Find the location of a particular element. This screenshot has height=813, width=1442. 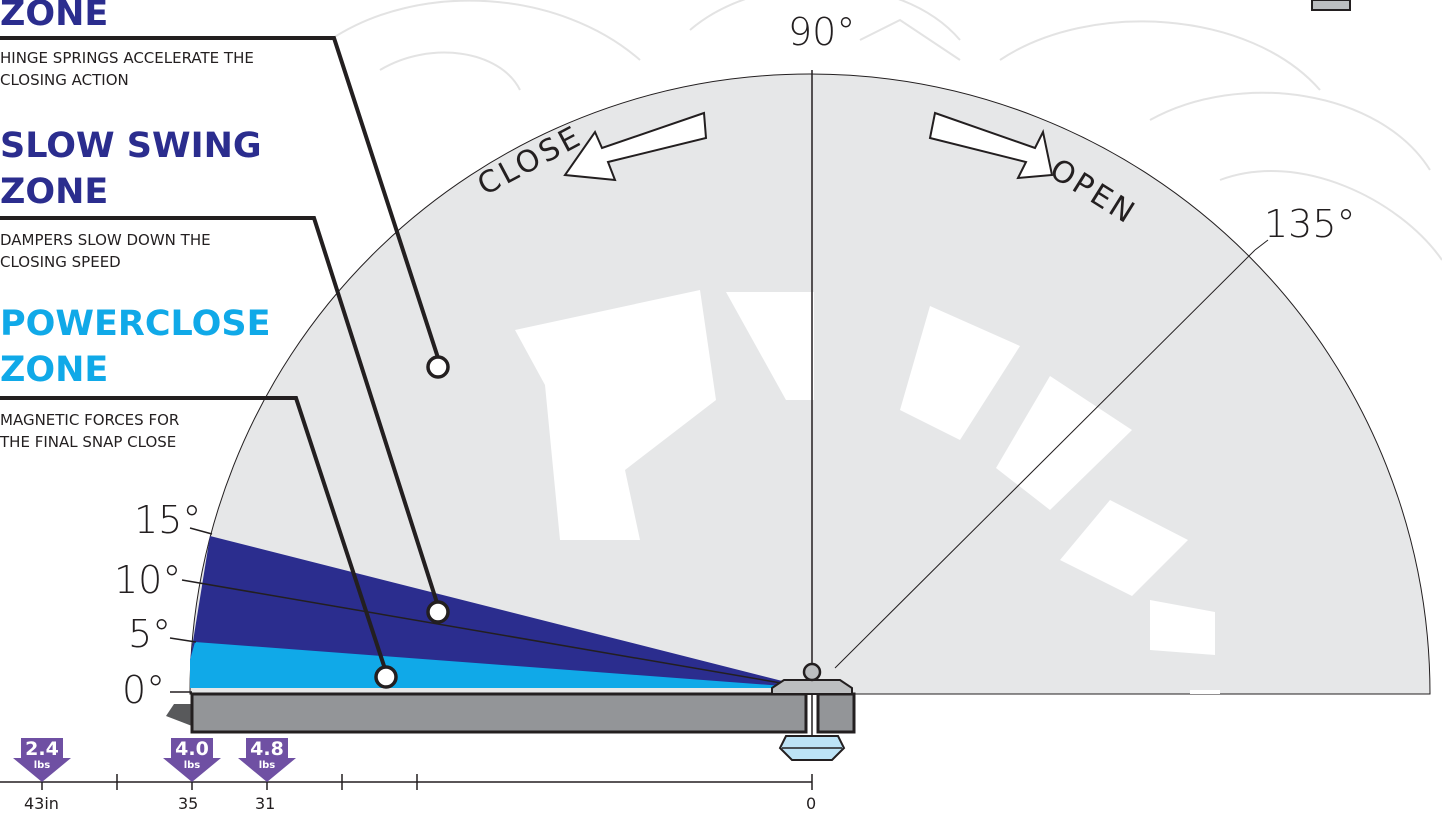

open-arrow-icon is located at coordinates (991, 145).